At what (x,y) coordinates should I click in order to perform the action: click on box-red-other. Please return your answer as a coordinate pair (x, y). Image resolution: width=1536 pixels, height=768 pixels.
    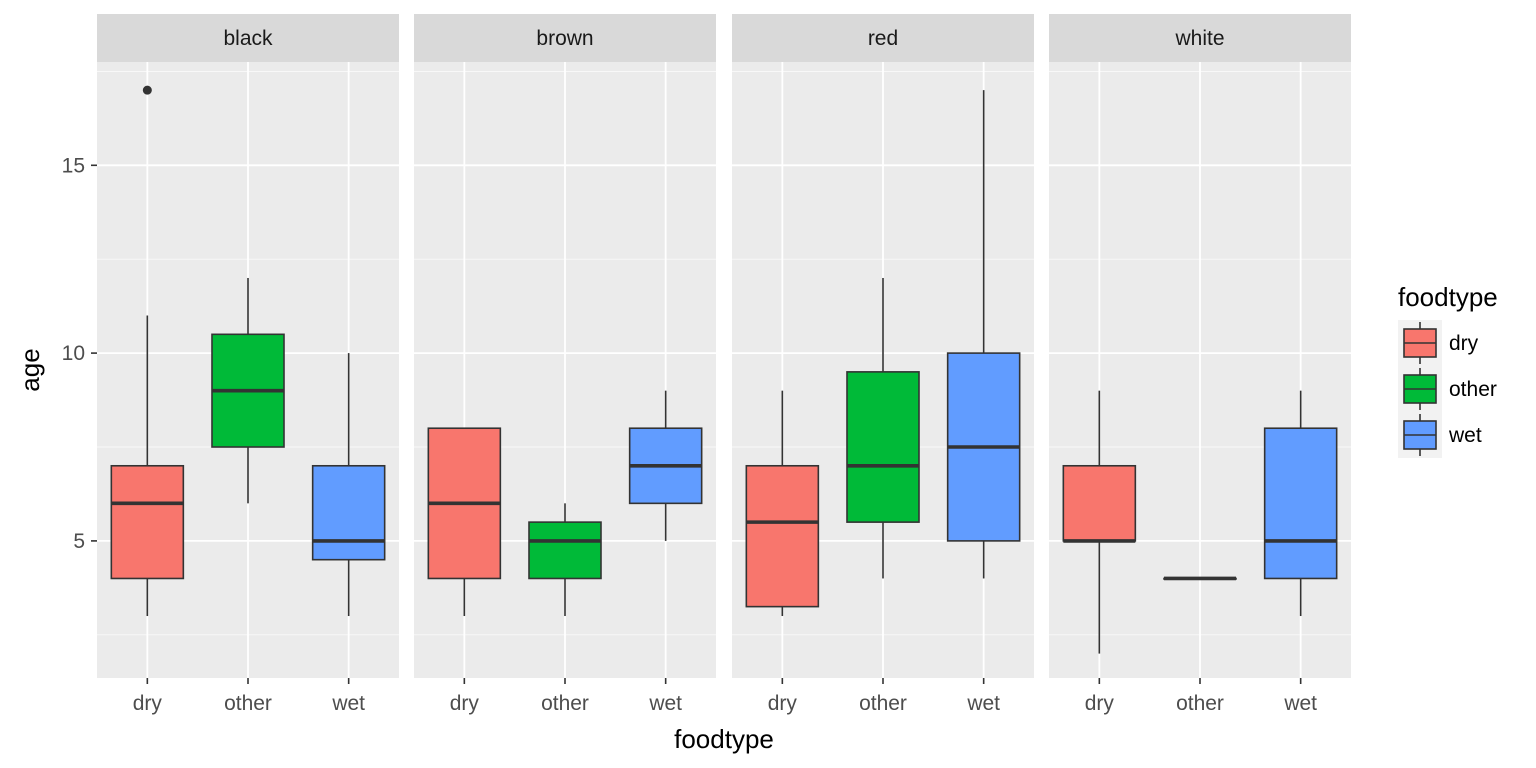
    Looking at the image, I should click on (883, 428).